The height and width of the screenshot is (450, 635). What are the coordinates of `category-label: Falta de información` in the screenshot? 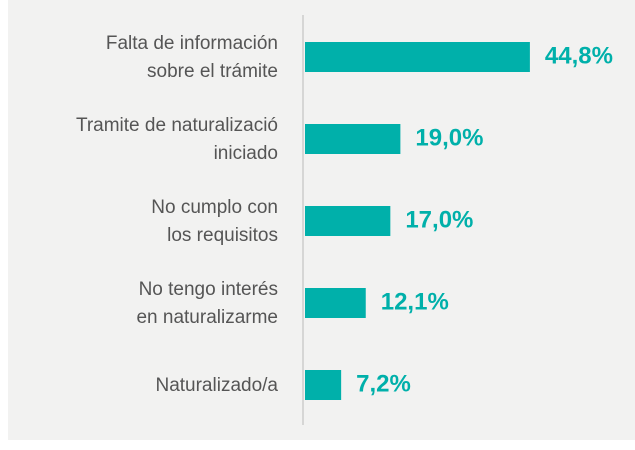 It's located at (192, 43).